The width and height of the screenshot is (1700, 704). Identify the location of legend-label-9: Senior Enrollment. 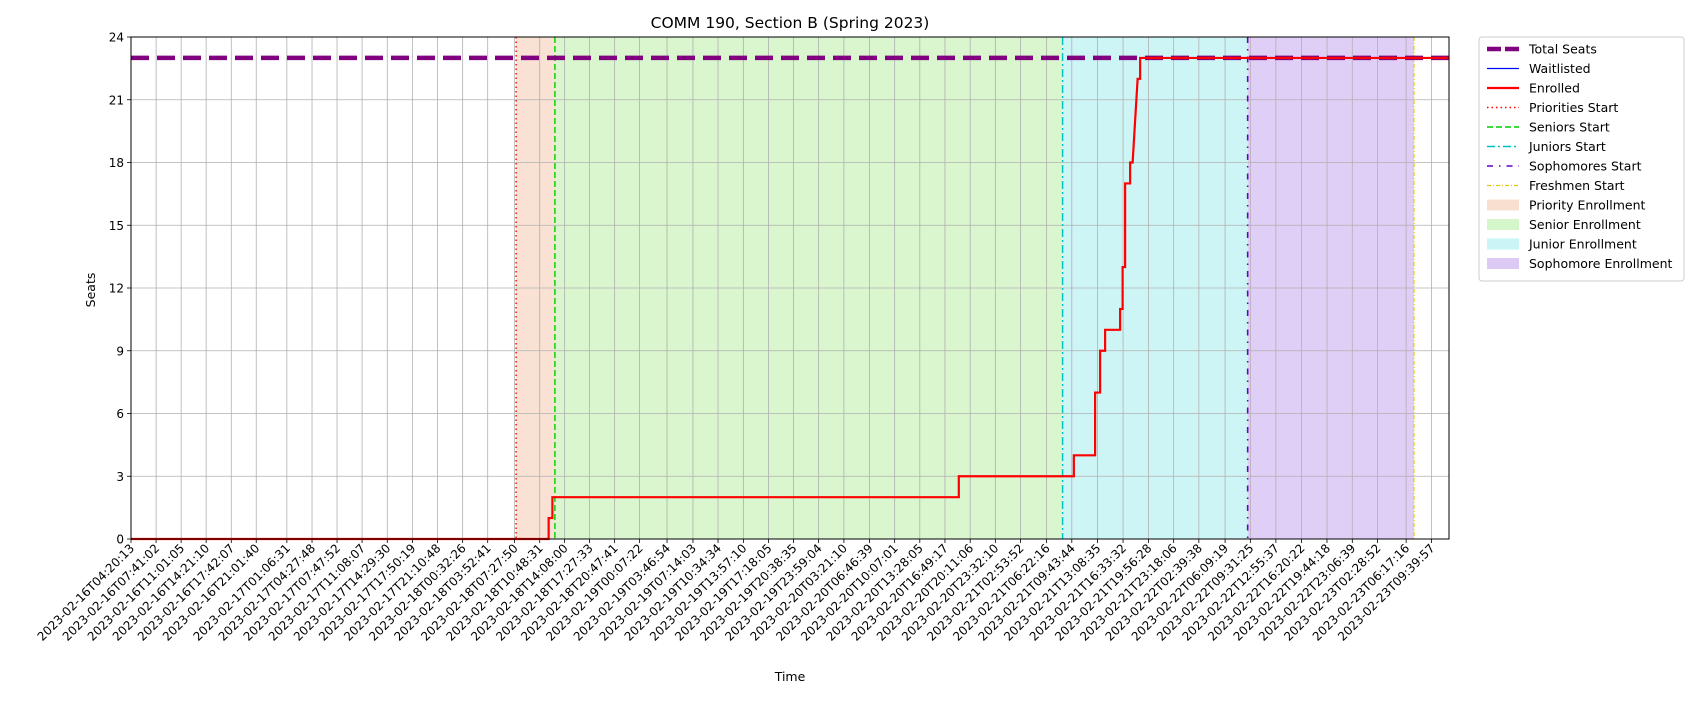
(1585, 224).